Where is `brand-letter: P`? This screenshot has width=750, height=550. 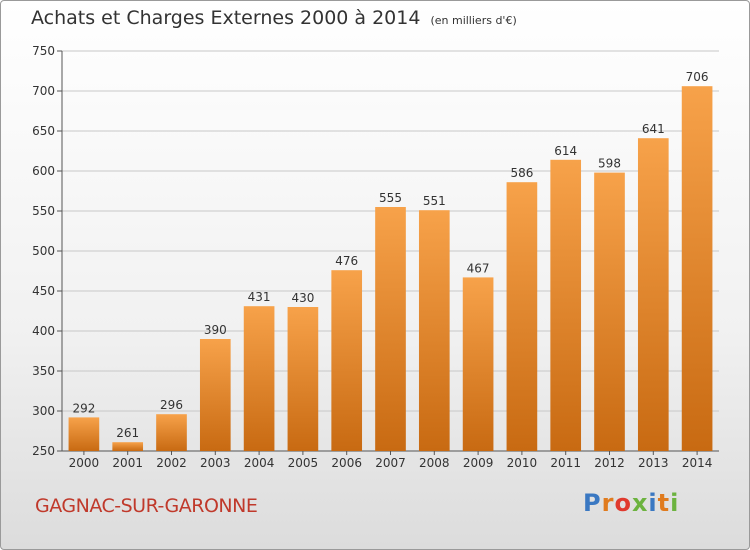
brand-letter: P is located at coordinates (592, 503).